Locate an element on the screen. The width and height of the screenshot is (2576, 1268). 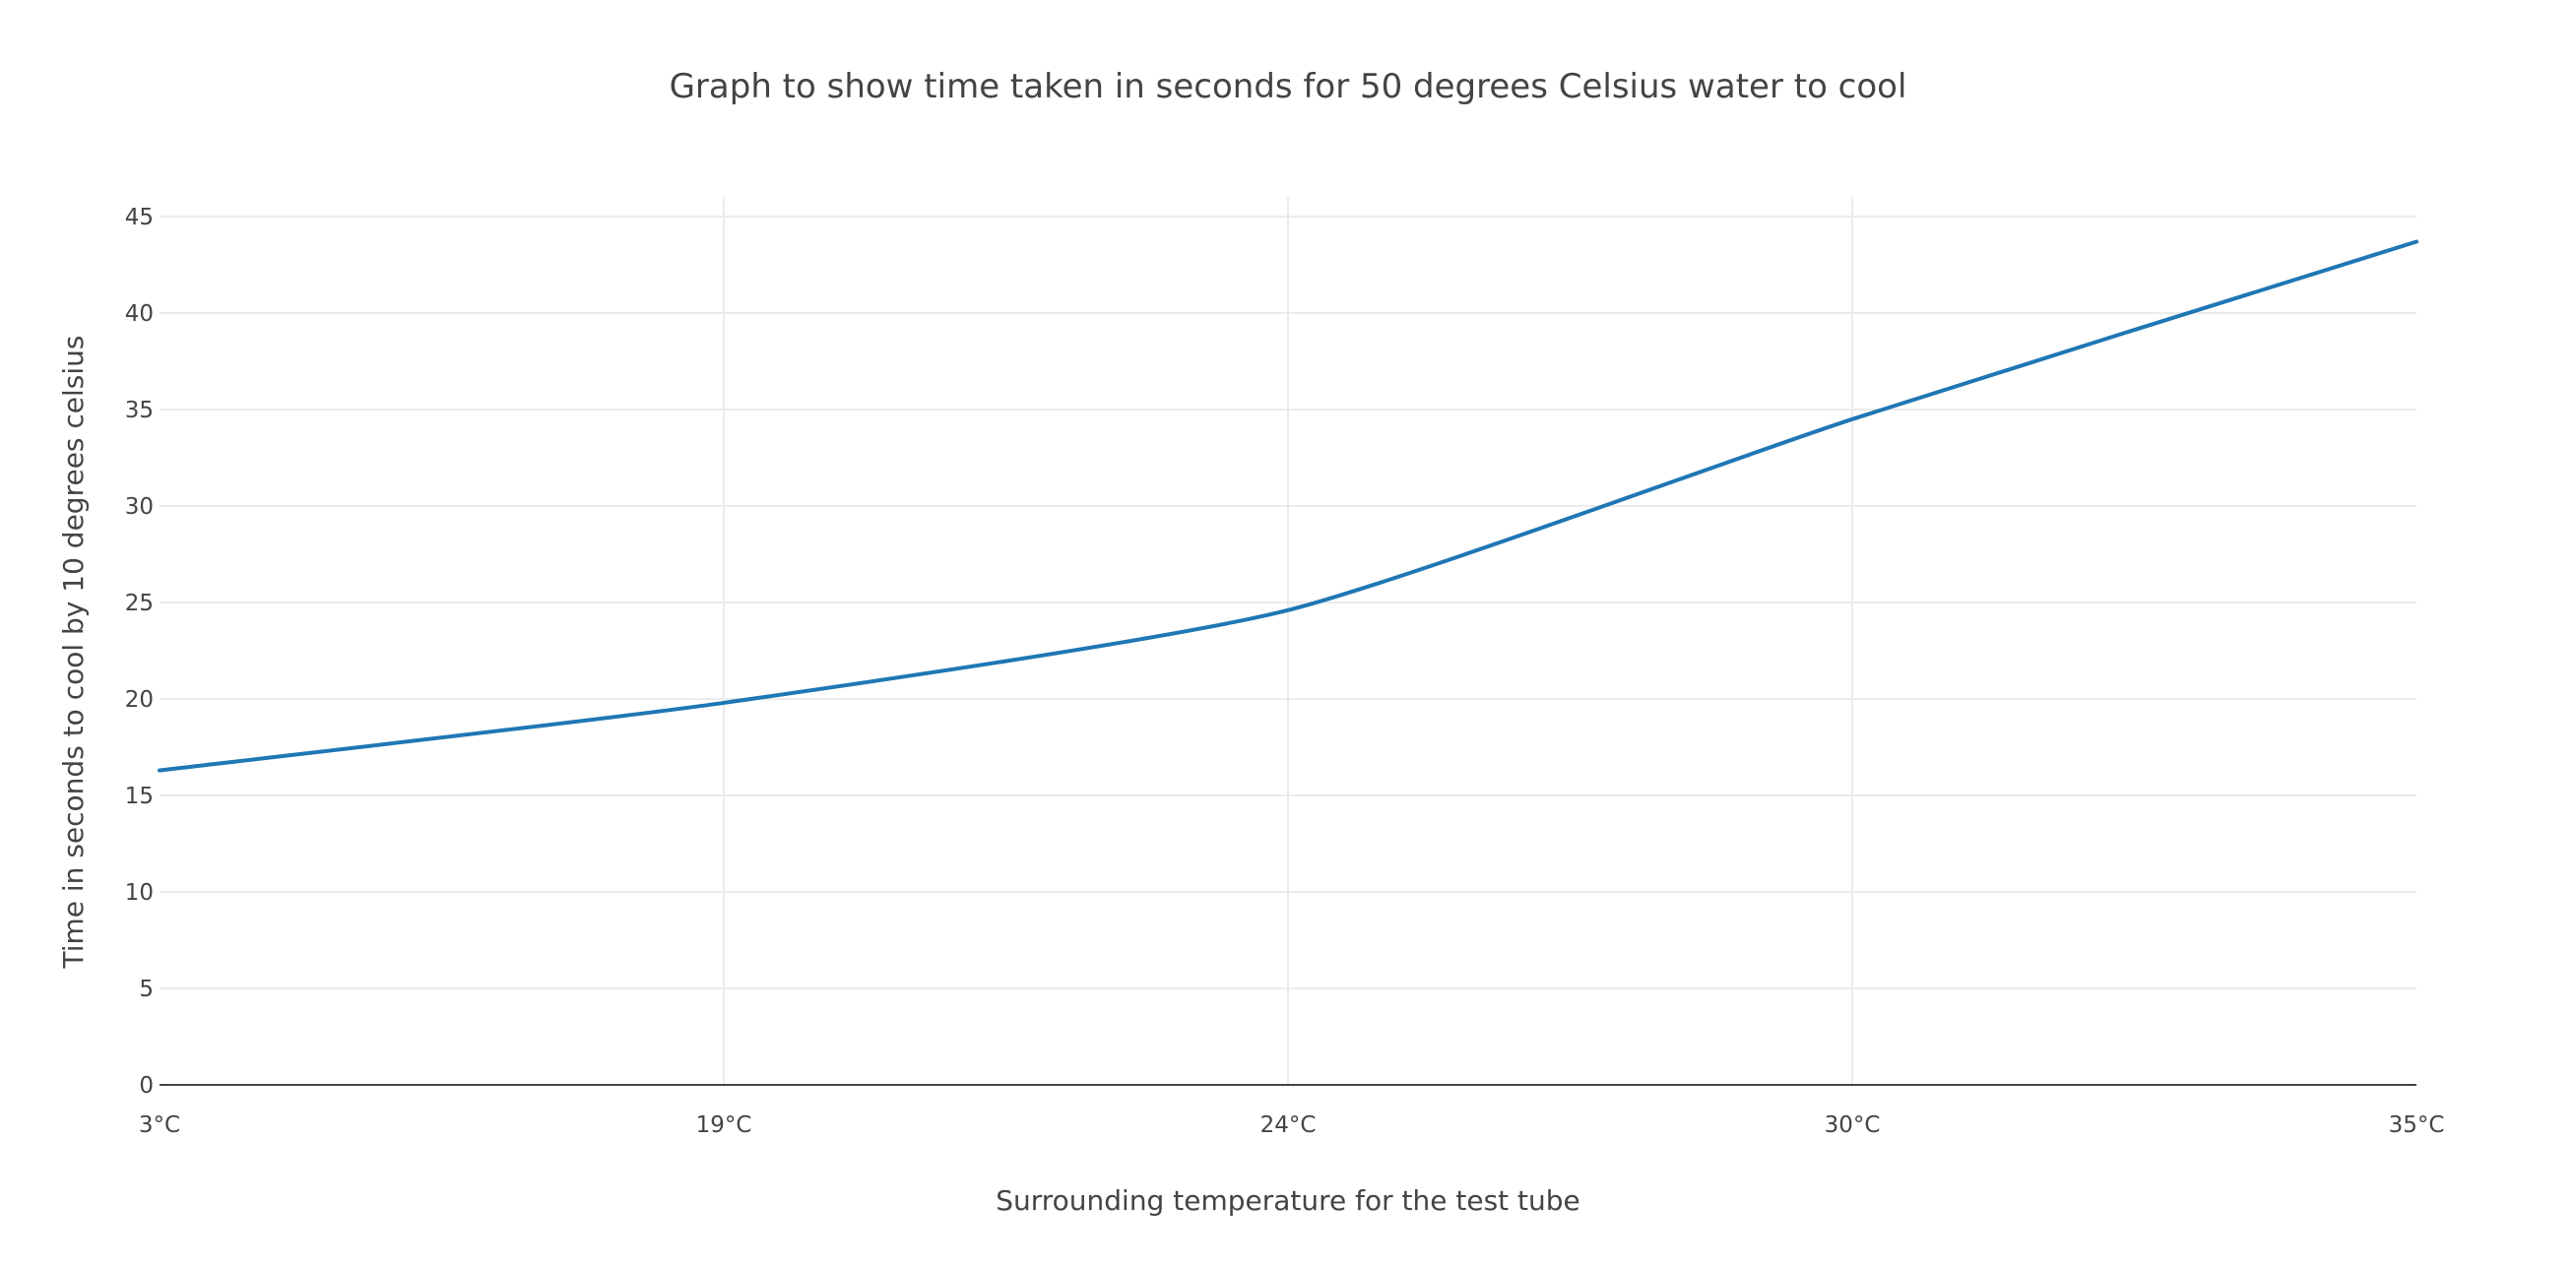
x-tick-label: 35°C is located at coordinates (2417, 1125).